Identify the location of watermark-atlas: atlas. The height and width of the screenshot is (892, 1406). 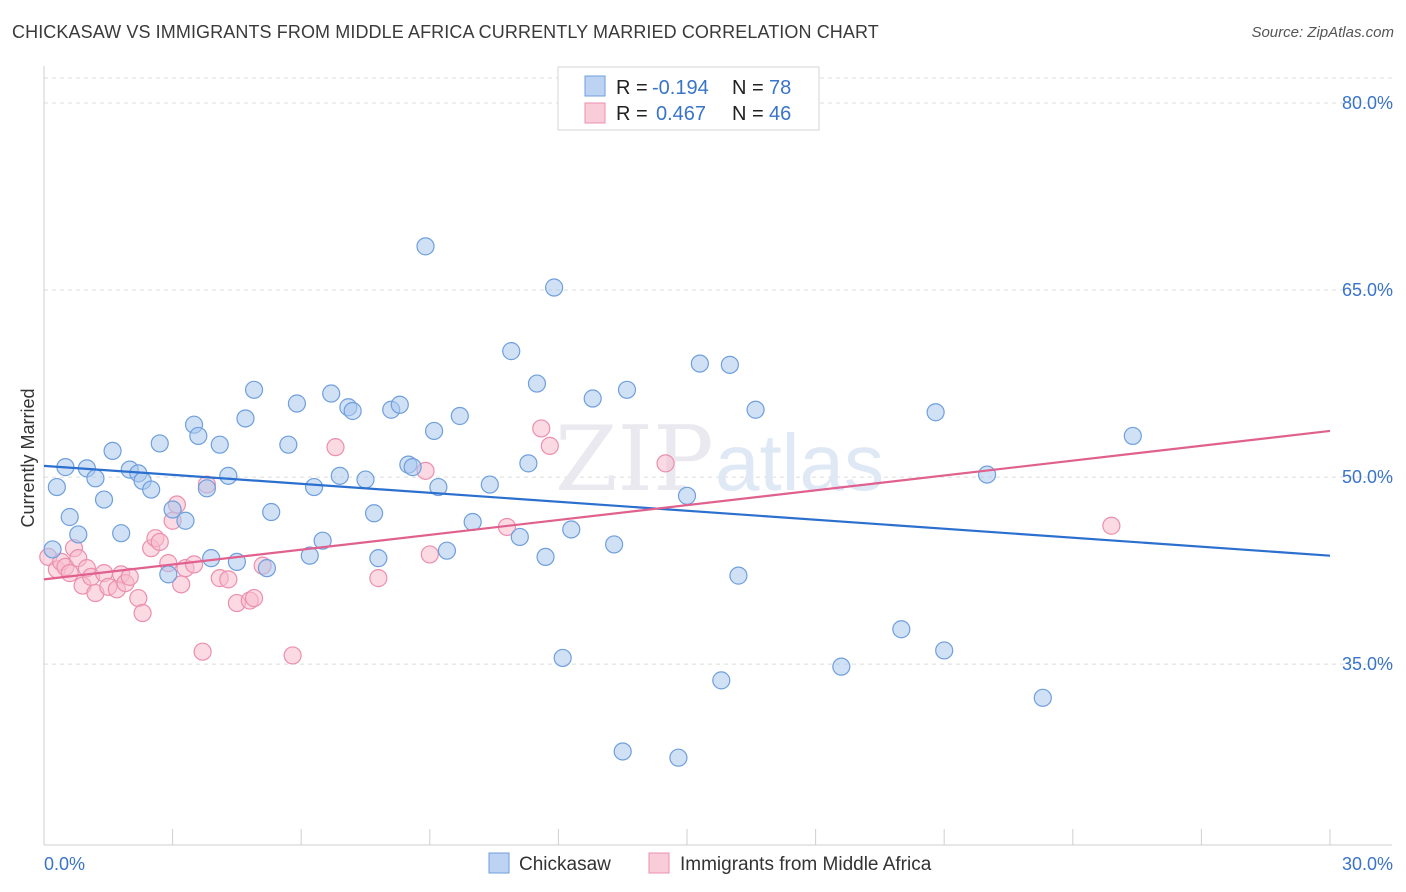
(799, 462).